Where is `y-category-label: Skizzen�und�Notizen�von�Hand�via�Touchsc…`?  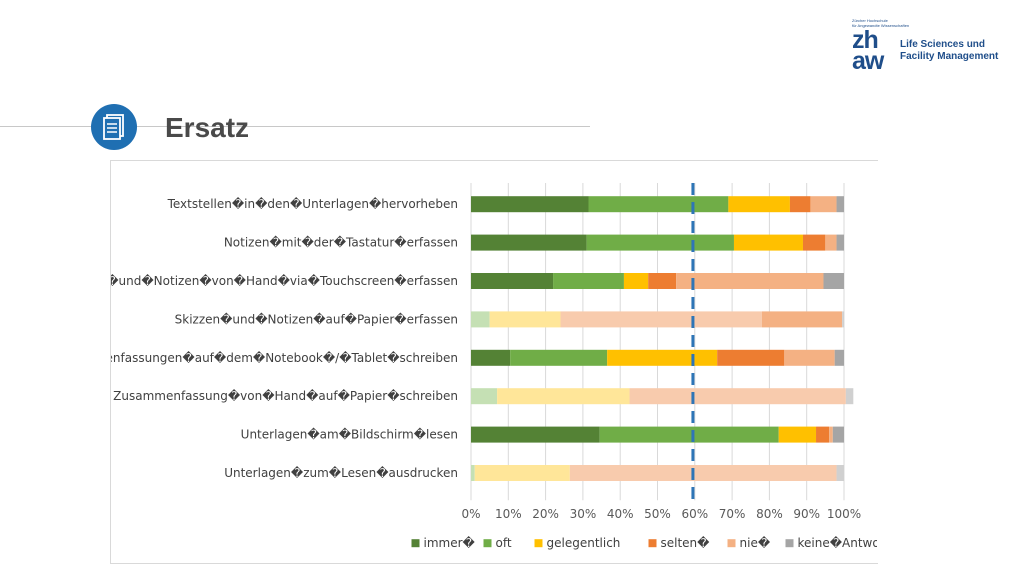
y-category-label: Skizzen�und�Notizen�von�Hand�via�Touchsc… is located at coordinates (284, 281).